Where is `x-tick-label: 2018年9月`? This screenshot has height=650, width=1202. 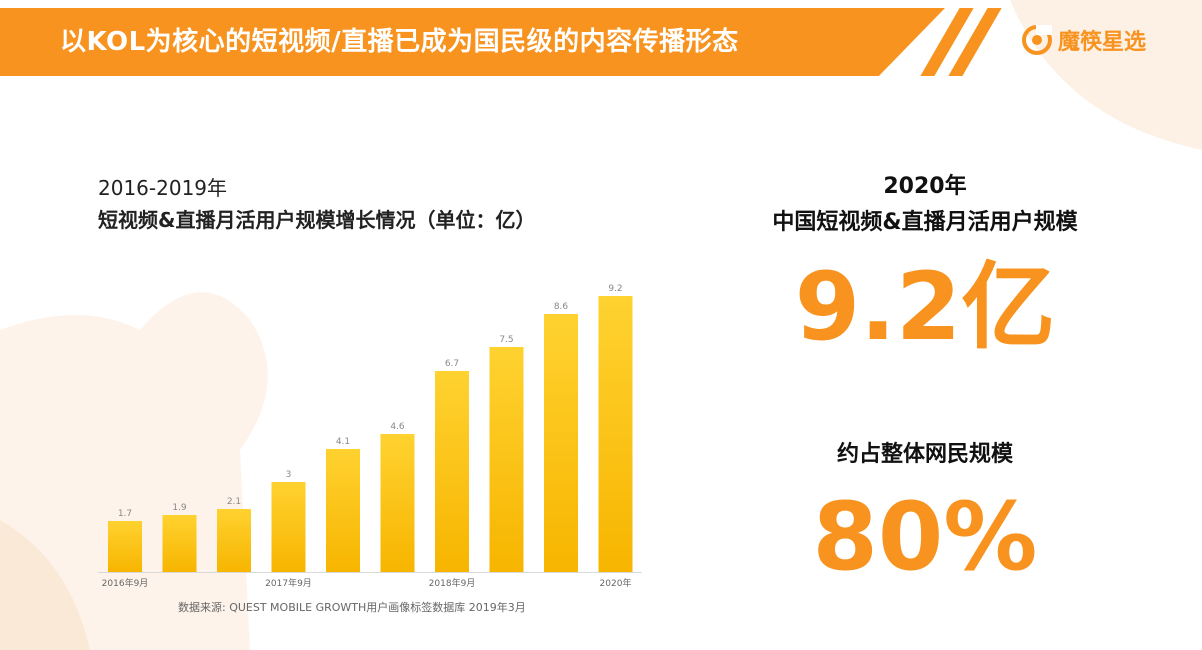
x-tick-label: 2018年9月 is located at coordinates (452, 583).